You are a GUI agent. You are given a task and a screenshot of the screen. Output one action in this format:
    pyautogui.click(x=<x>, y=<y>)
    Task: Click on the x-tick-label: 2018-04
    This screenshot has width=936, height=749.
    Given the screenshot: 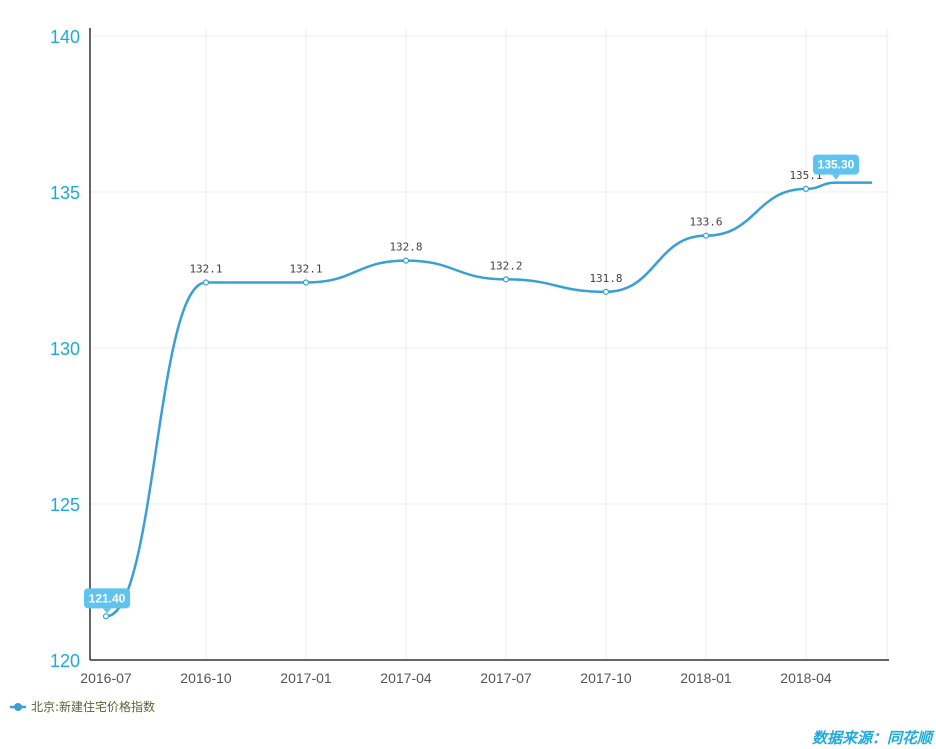 What is the action you would take?
    pyautogui.click(x=806, y=678)
    